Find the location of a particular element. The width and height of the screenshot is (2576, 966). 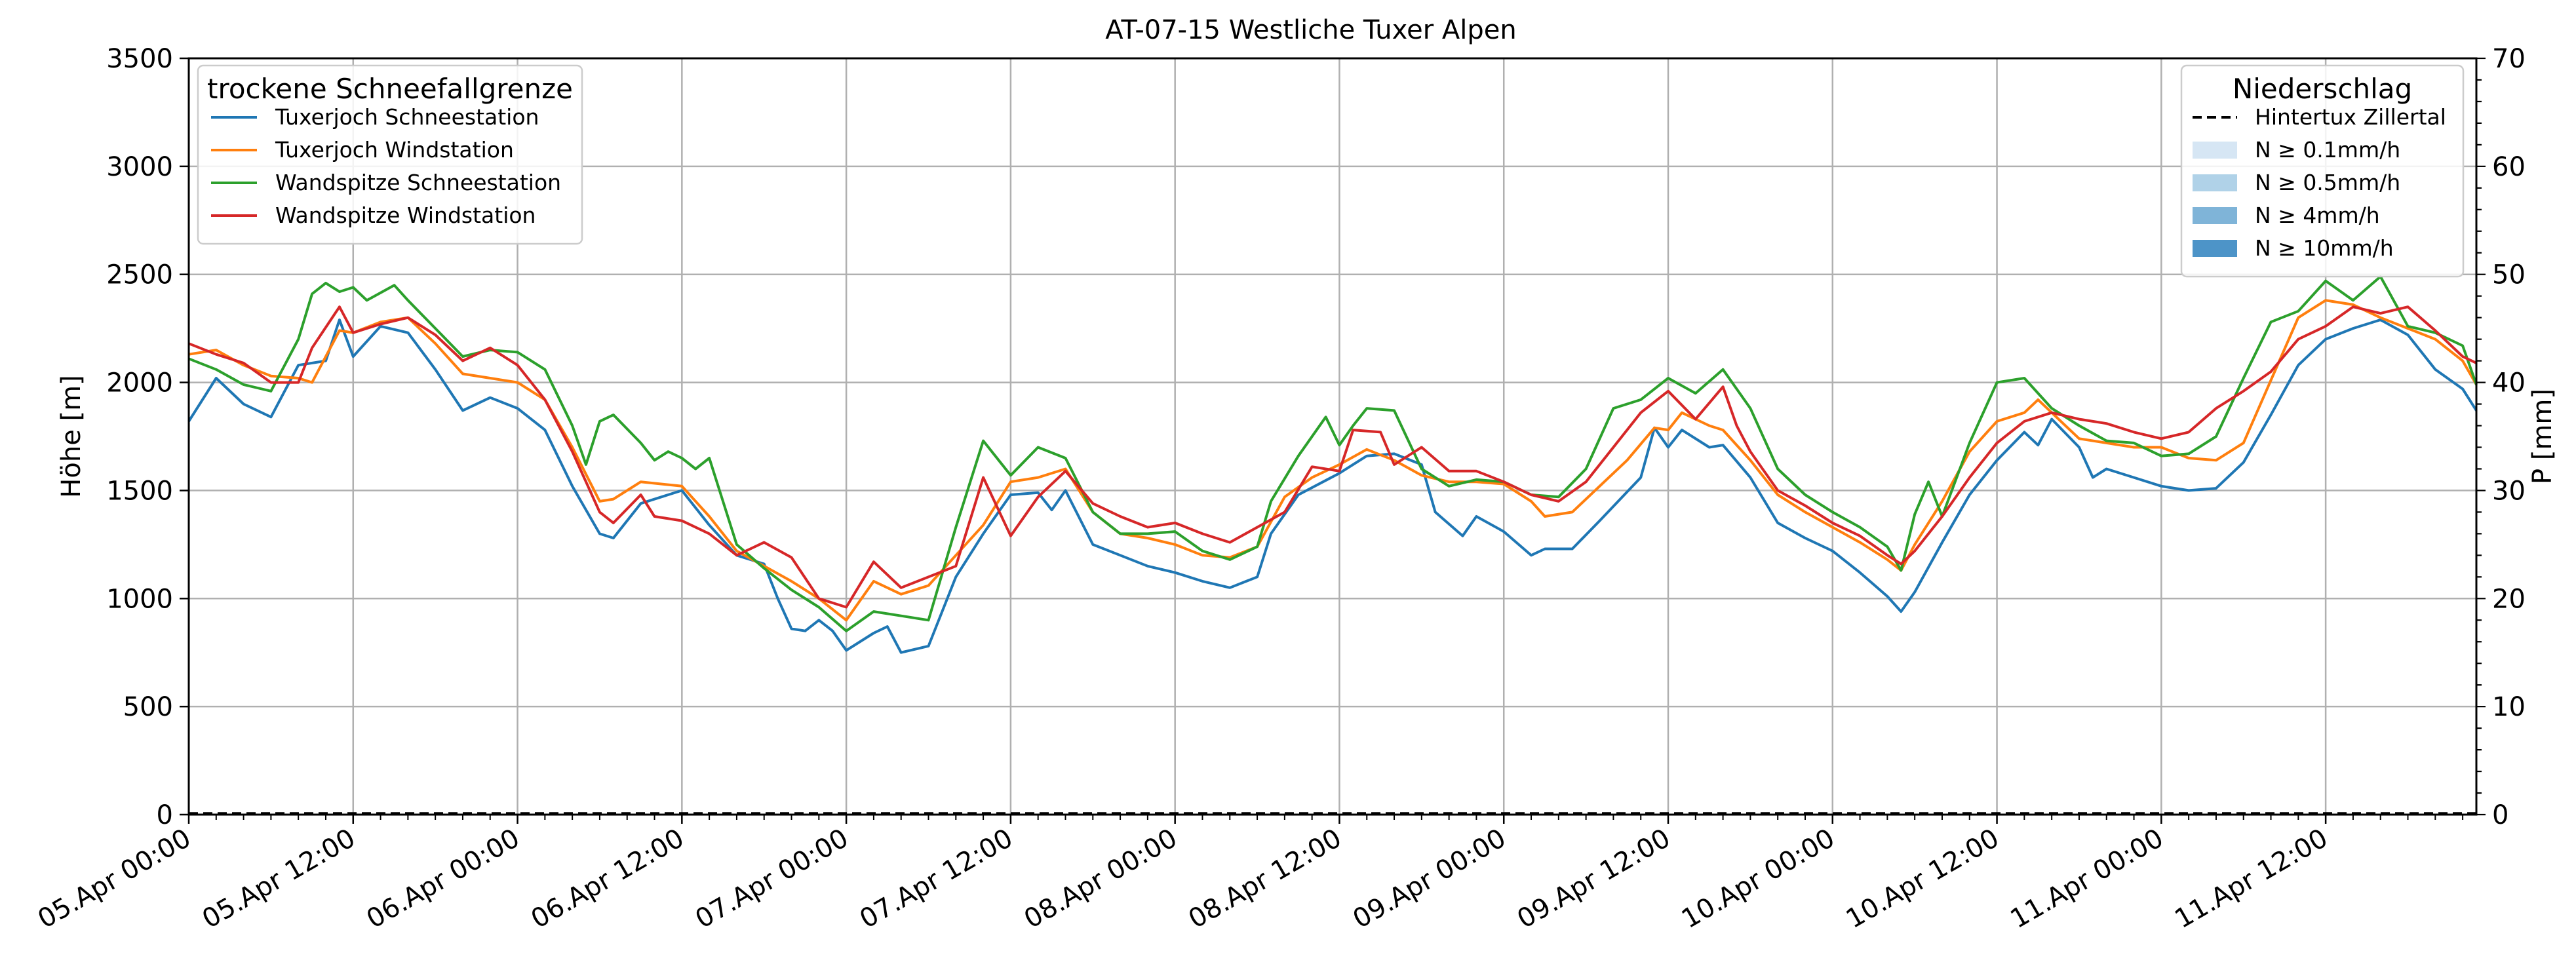

y2-tick-label: 10 is located at coordinates (2509, 707).